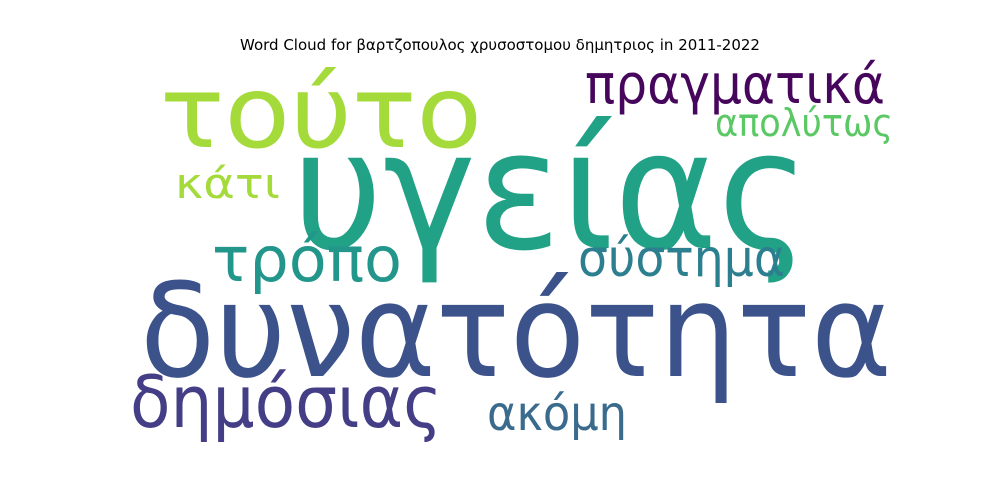 The width and height of the screenshot is (1000, 500). I want to click on word-10: ακόμη, so click(557, 414).